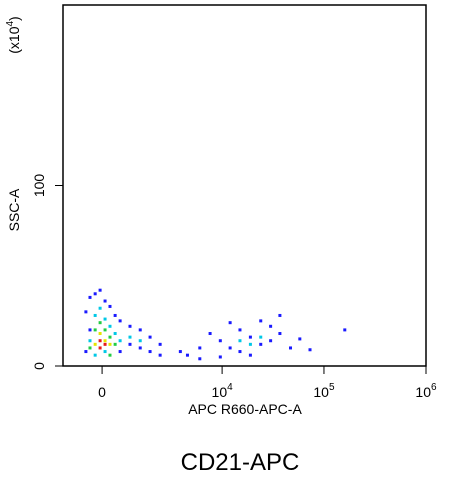  Describe the element at coordinates (245, 409) in the screenshot. I see `x-axis-label: APC R660-APC-A` at that location.